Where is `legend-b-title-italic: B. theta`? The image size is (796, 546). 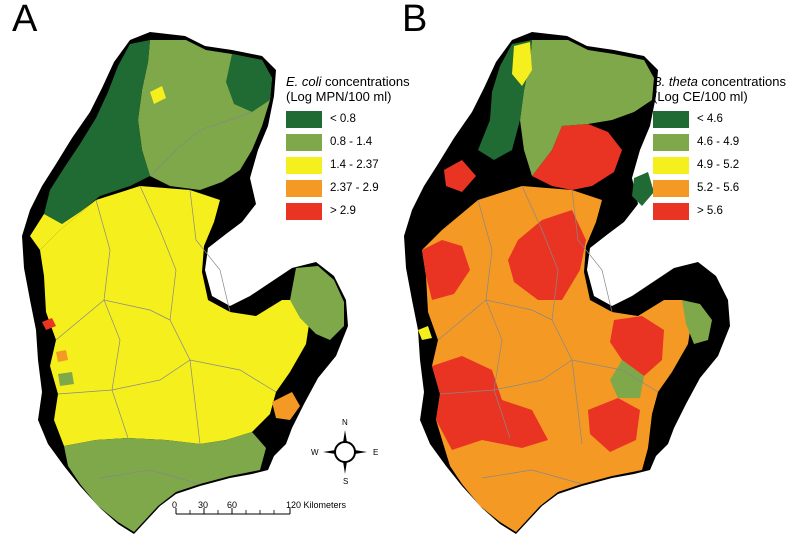 legend-b-title-italic: B. theta is located at coordinates (675, 81).